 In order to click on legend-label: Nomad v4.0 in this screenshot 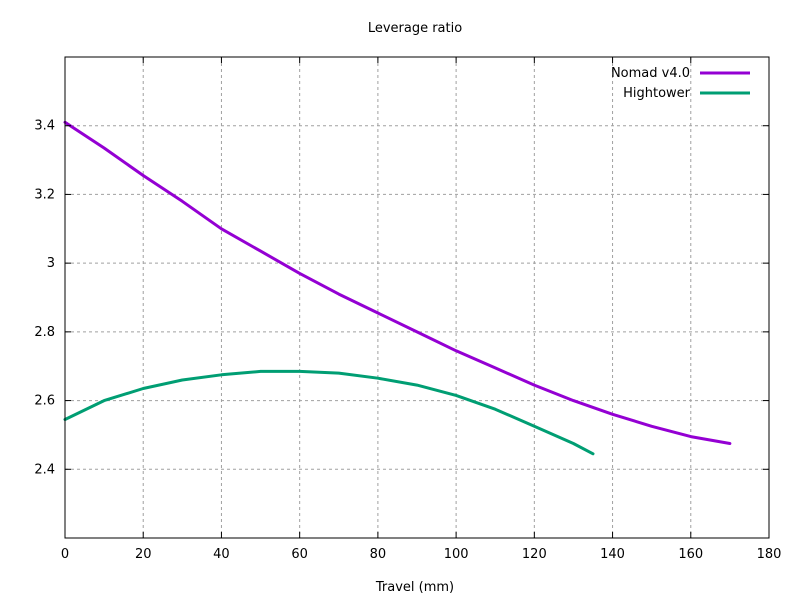, I will do `click(650, 73)`.